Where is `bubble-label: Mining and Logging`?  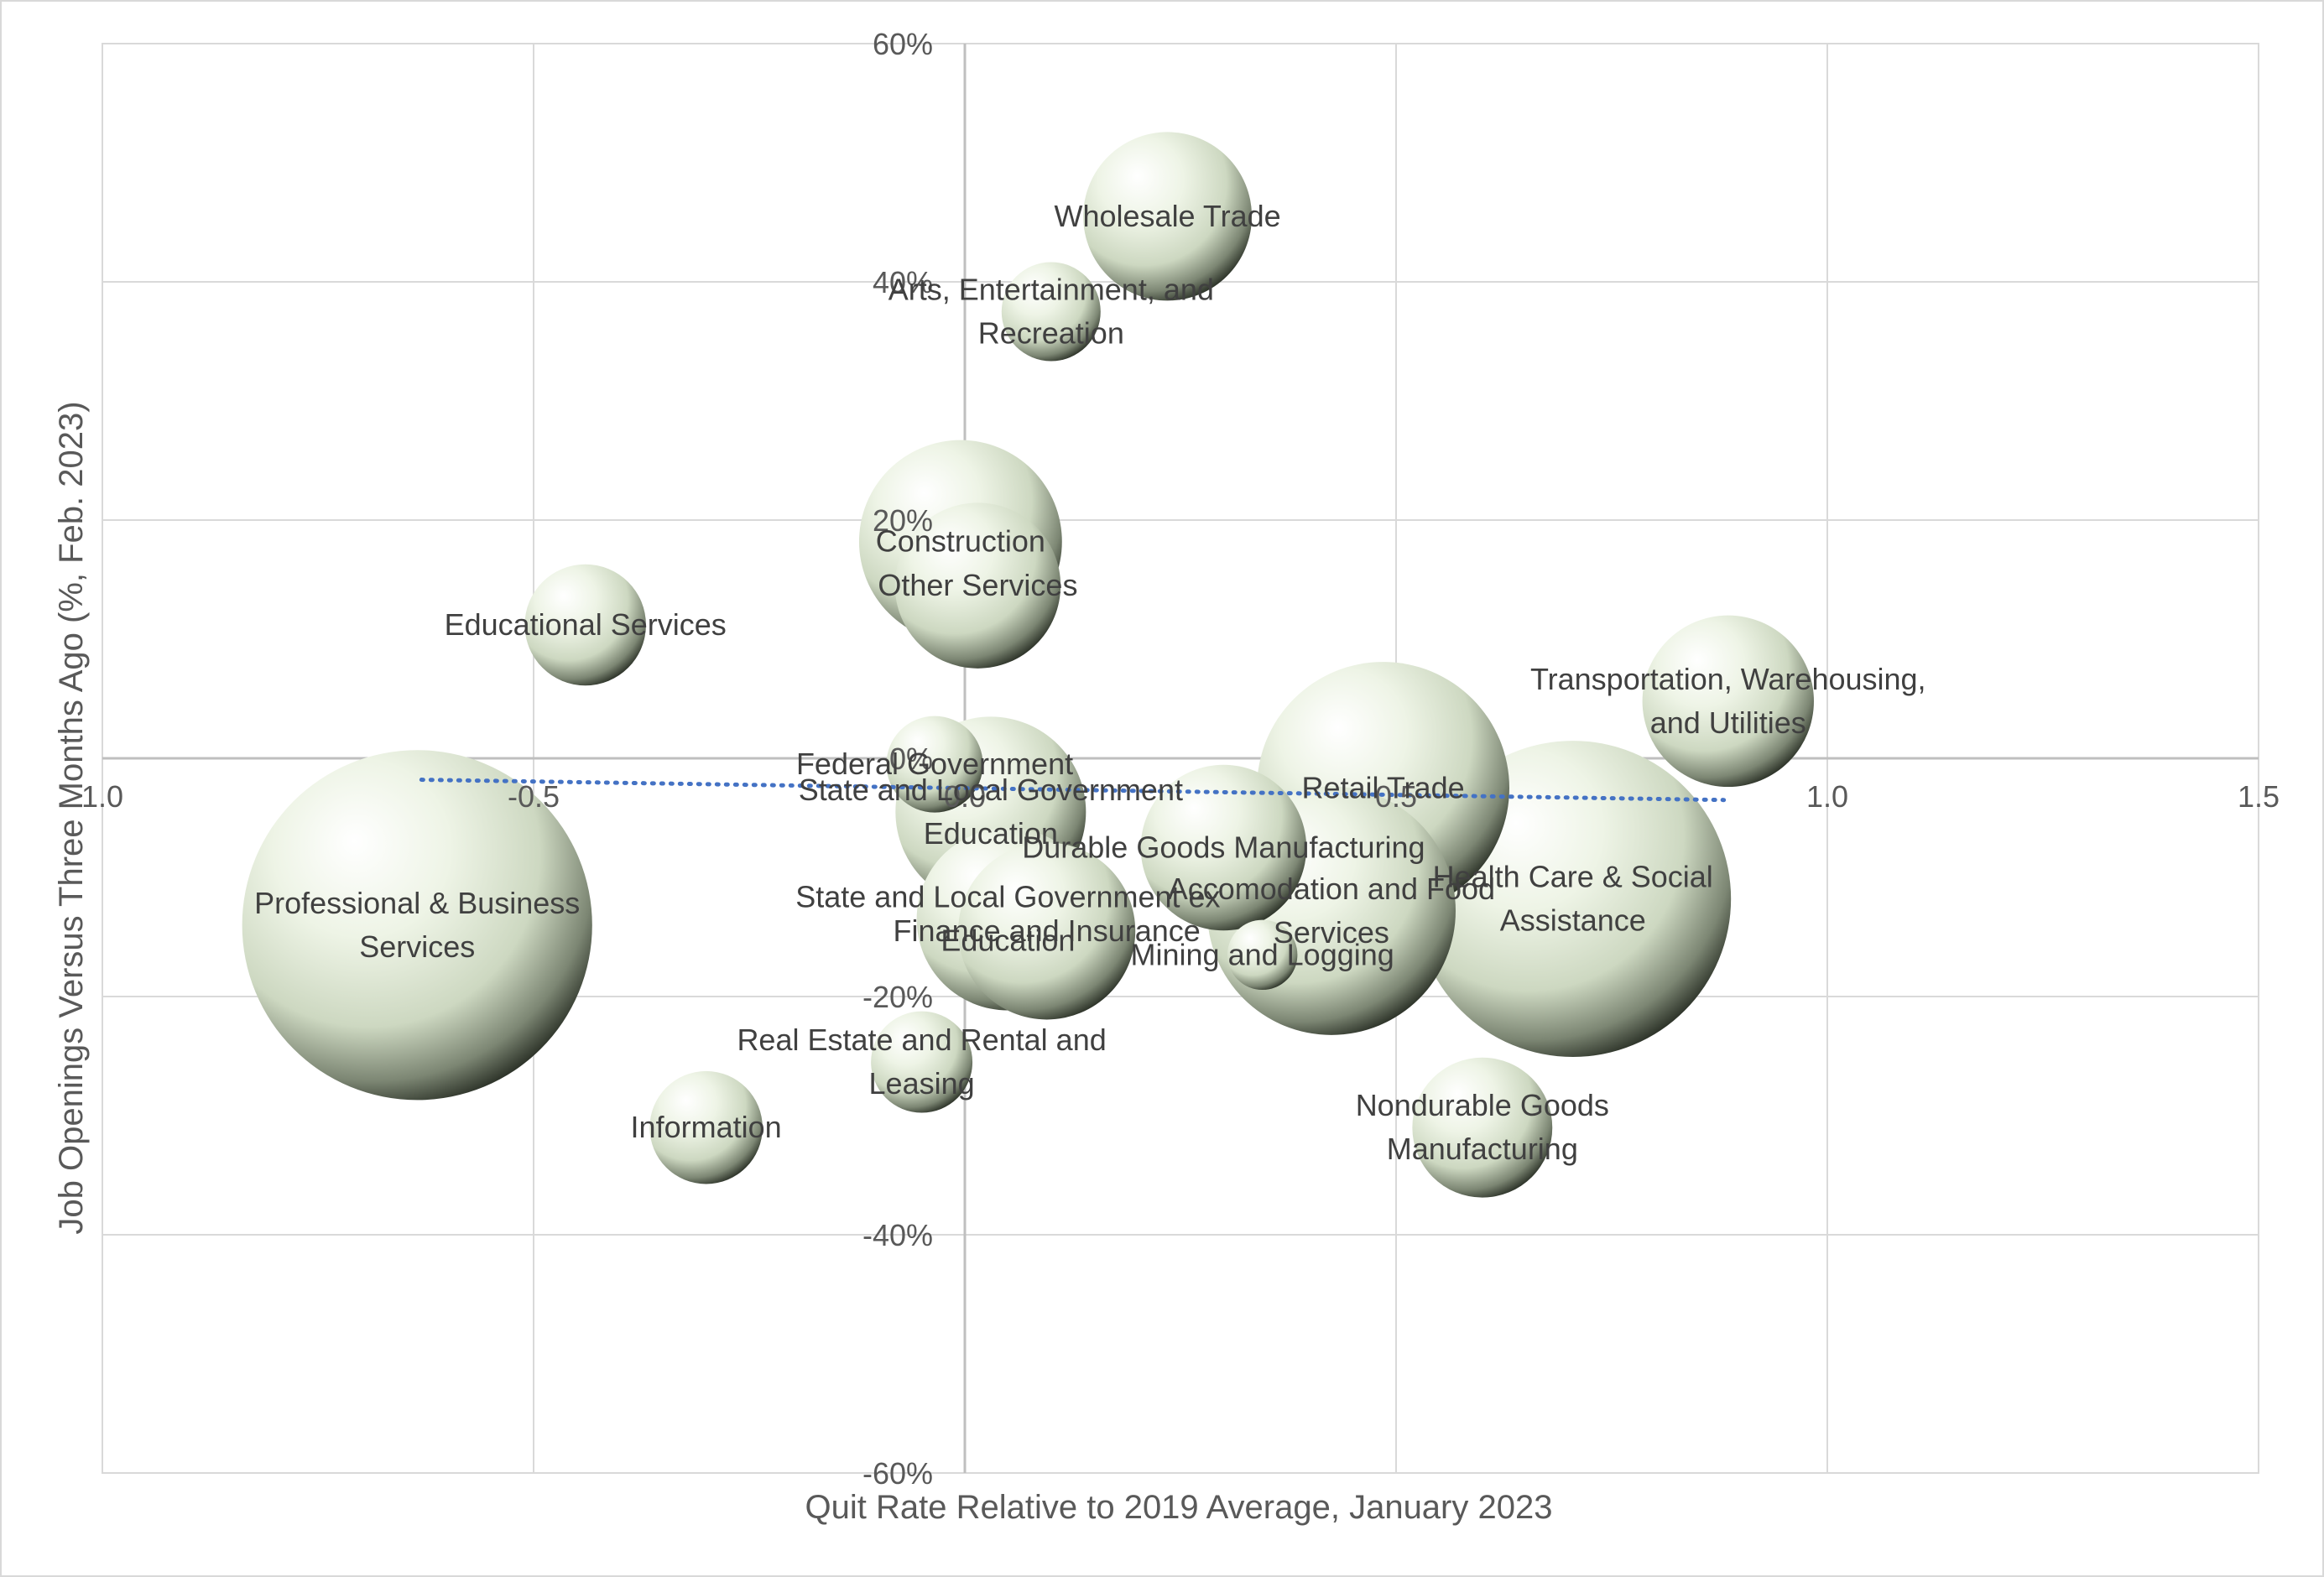 bubble-label: Mining and Logging is located at coordinates (1262, 954).